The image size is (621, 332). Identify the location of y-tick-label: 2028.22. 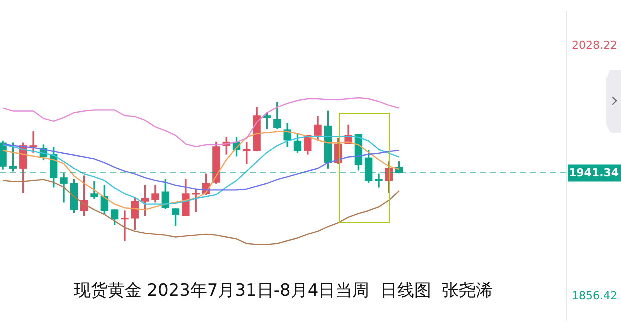
(595, 45).